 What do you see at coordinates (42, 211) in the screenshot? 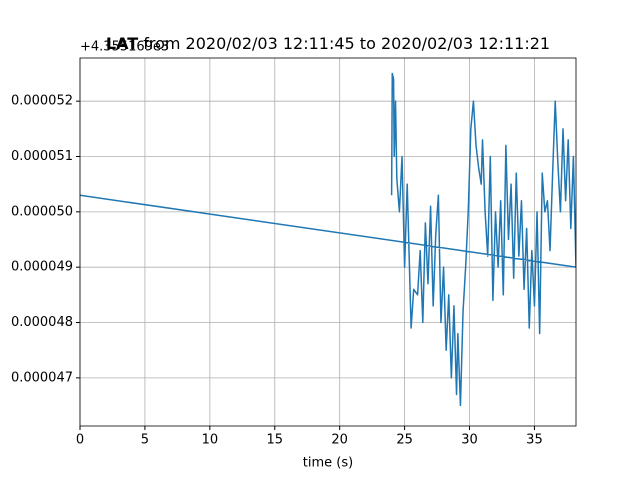
I see `y-tick-label: 0.000050` at bounding box center [42, 211].